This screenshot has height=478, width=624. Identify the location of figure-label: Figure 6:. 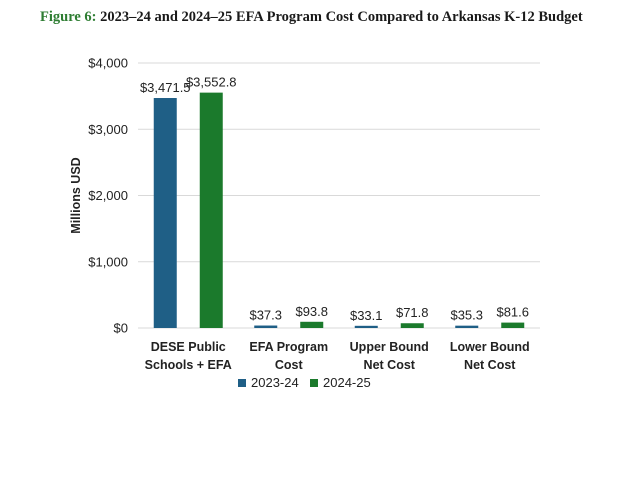
(68, 17).